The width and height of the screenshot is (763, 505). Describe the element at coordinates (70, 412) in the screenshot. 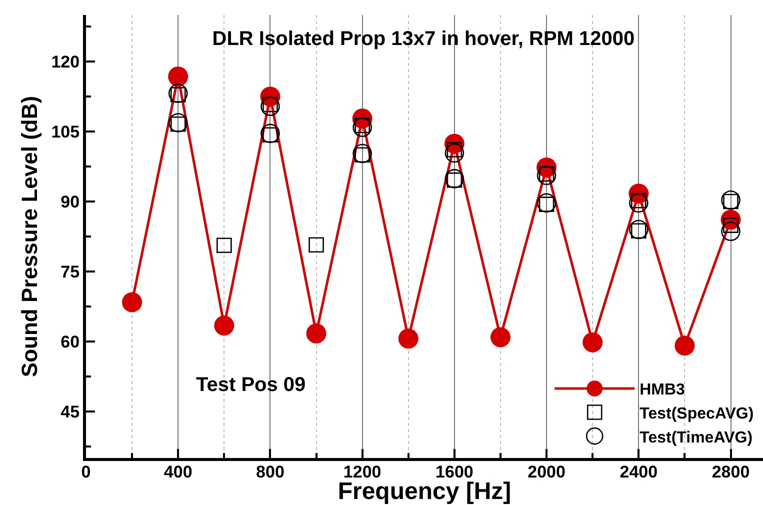

I see `y-tick-label: 45` at that location.